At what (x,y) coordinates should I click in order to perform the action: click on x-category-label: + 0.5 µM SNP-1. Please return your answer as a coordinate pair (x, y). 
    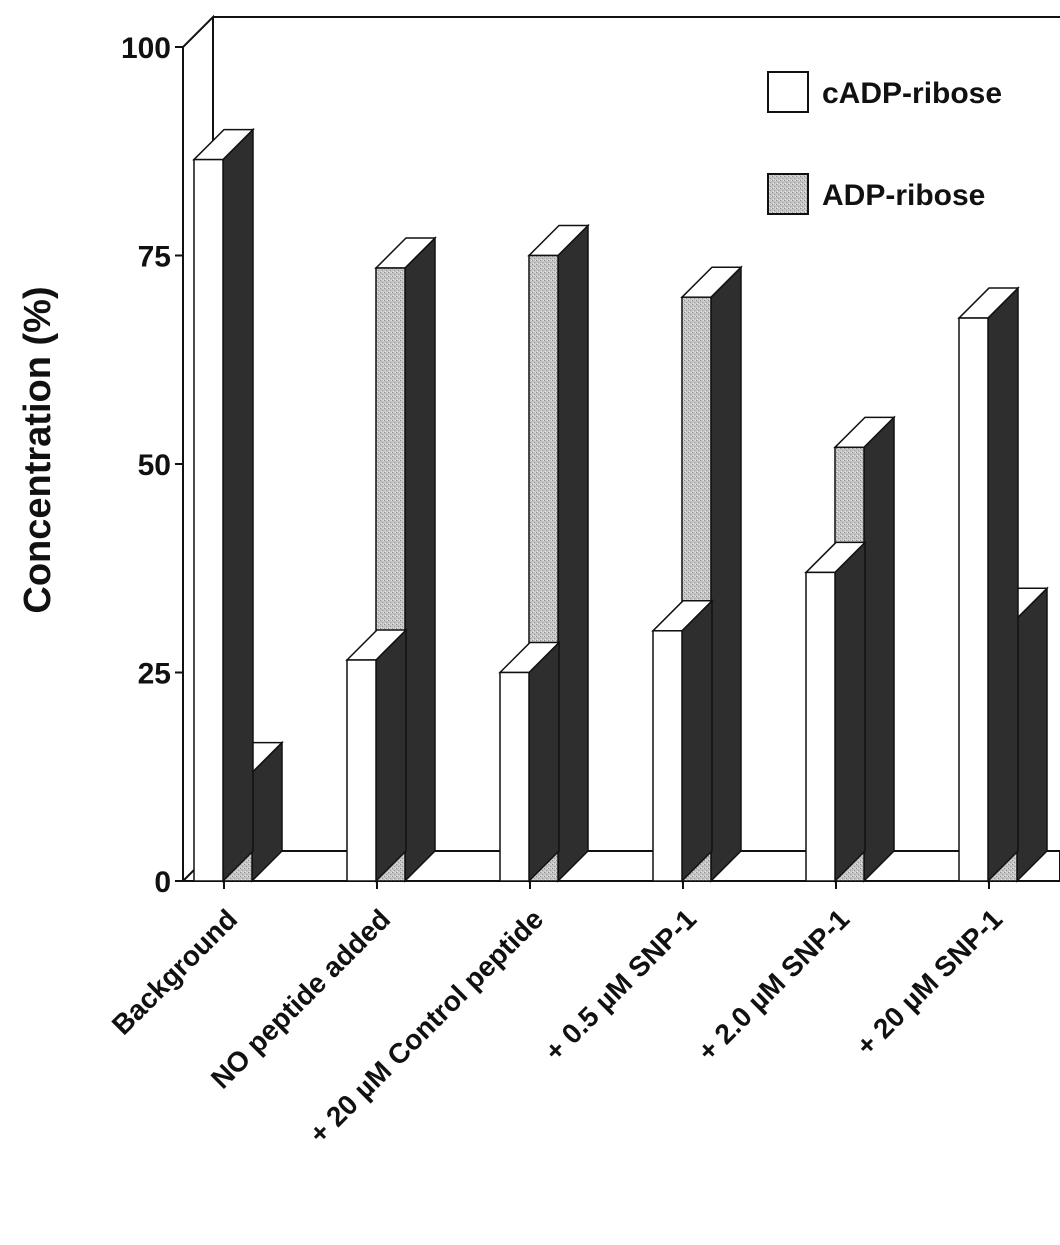
    Looking at the image, I should click on (621, 985).